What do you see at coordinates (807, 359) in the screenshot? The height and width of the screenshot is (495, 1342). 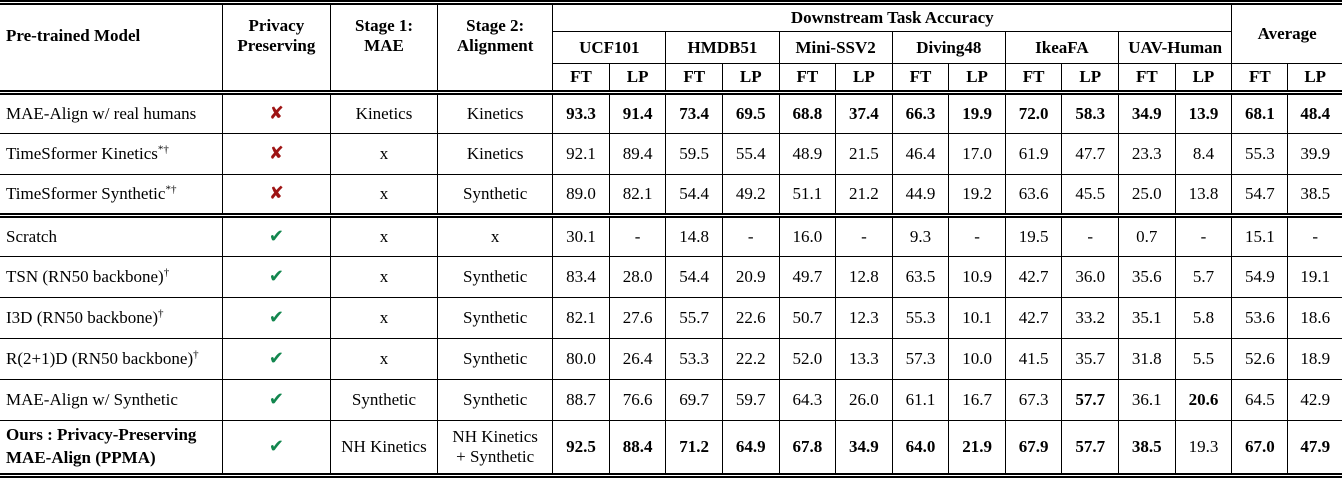 I see `value-cell: 52.0` at bounding box center [807, 359].